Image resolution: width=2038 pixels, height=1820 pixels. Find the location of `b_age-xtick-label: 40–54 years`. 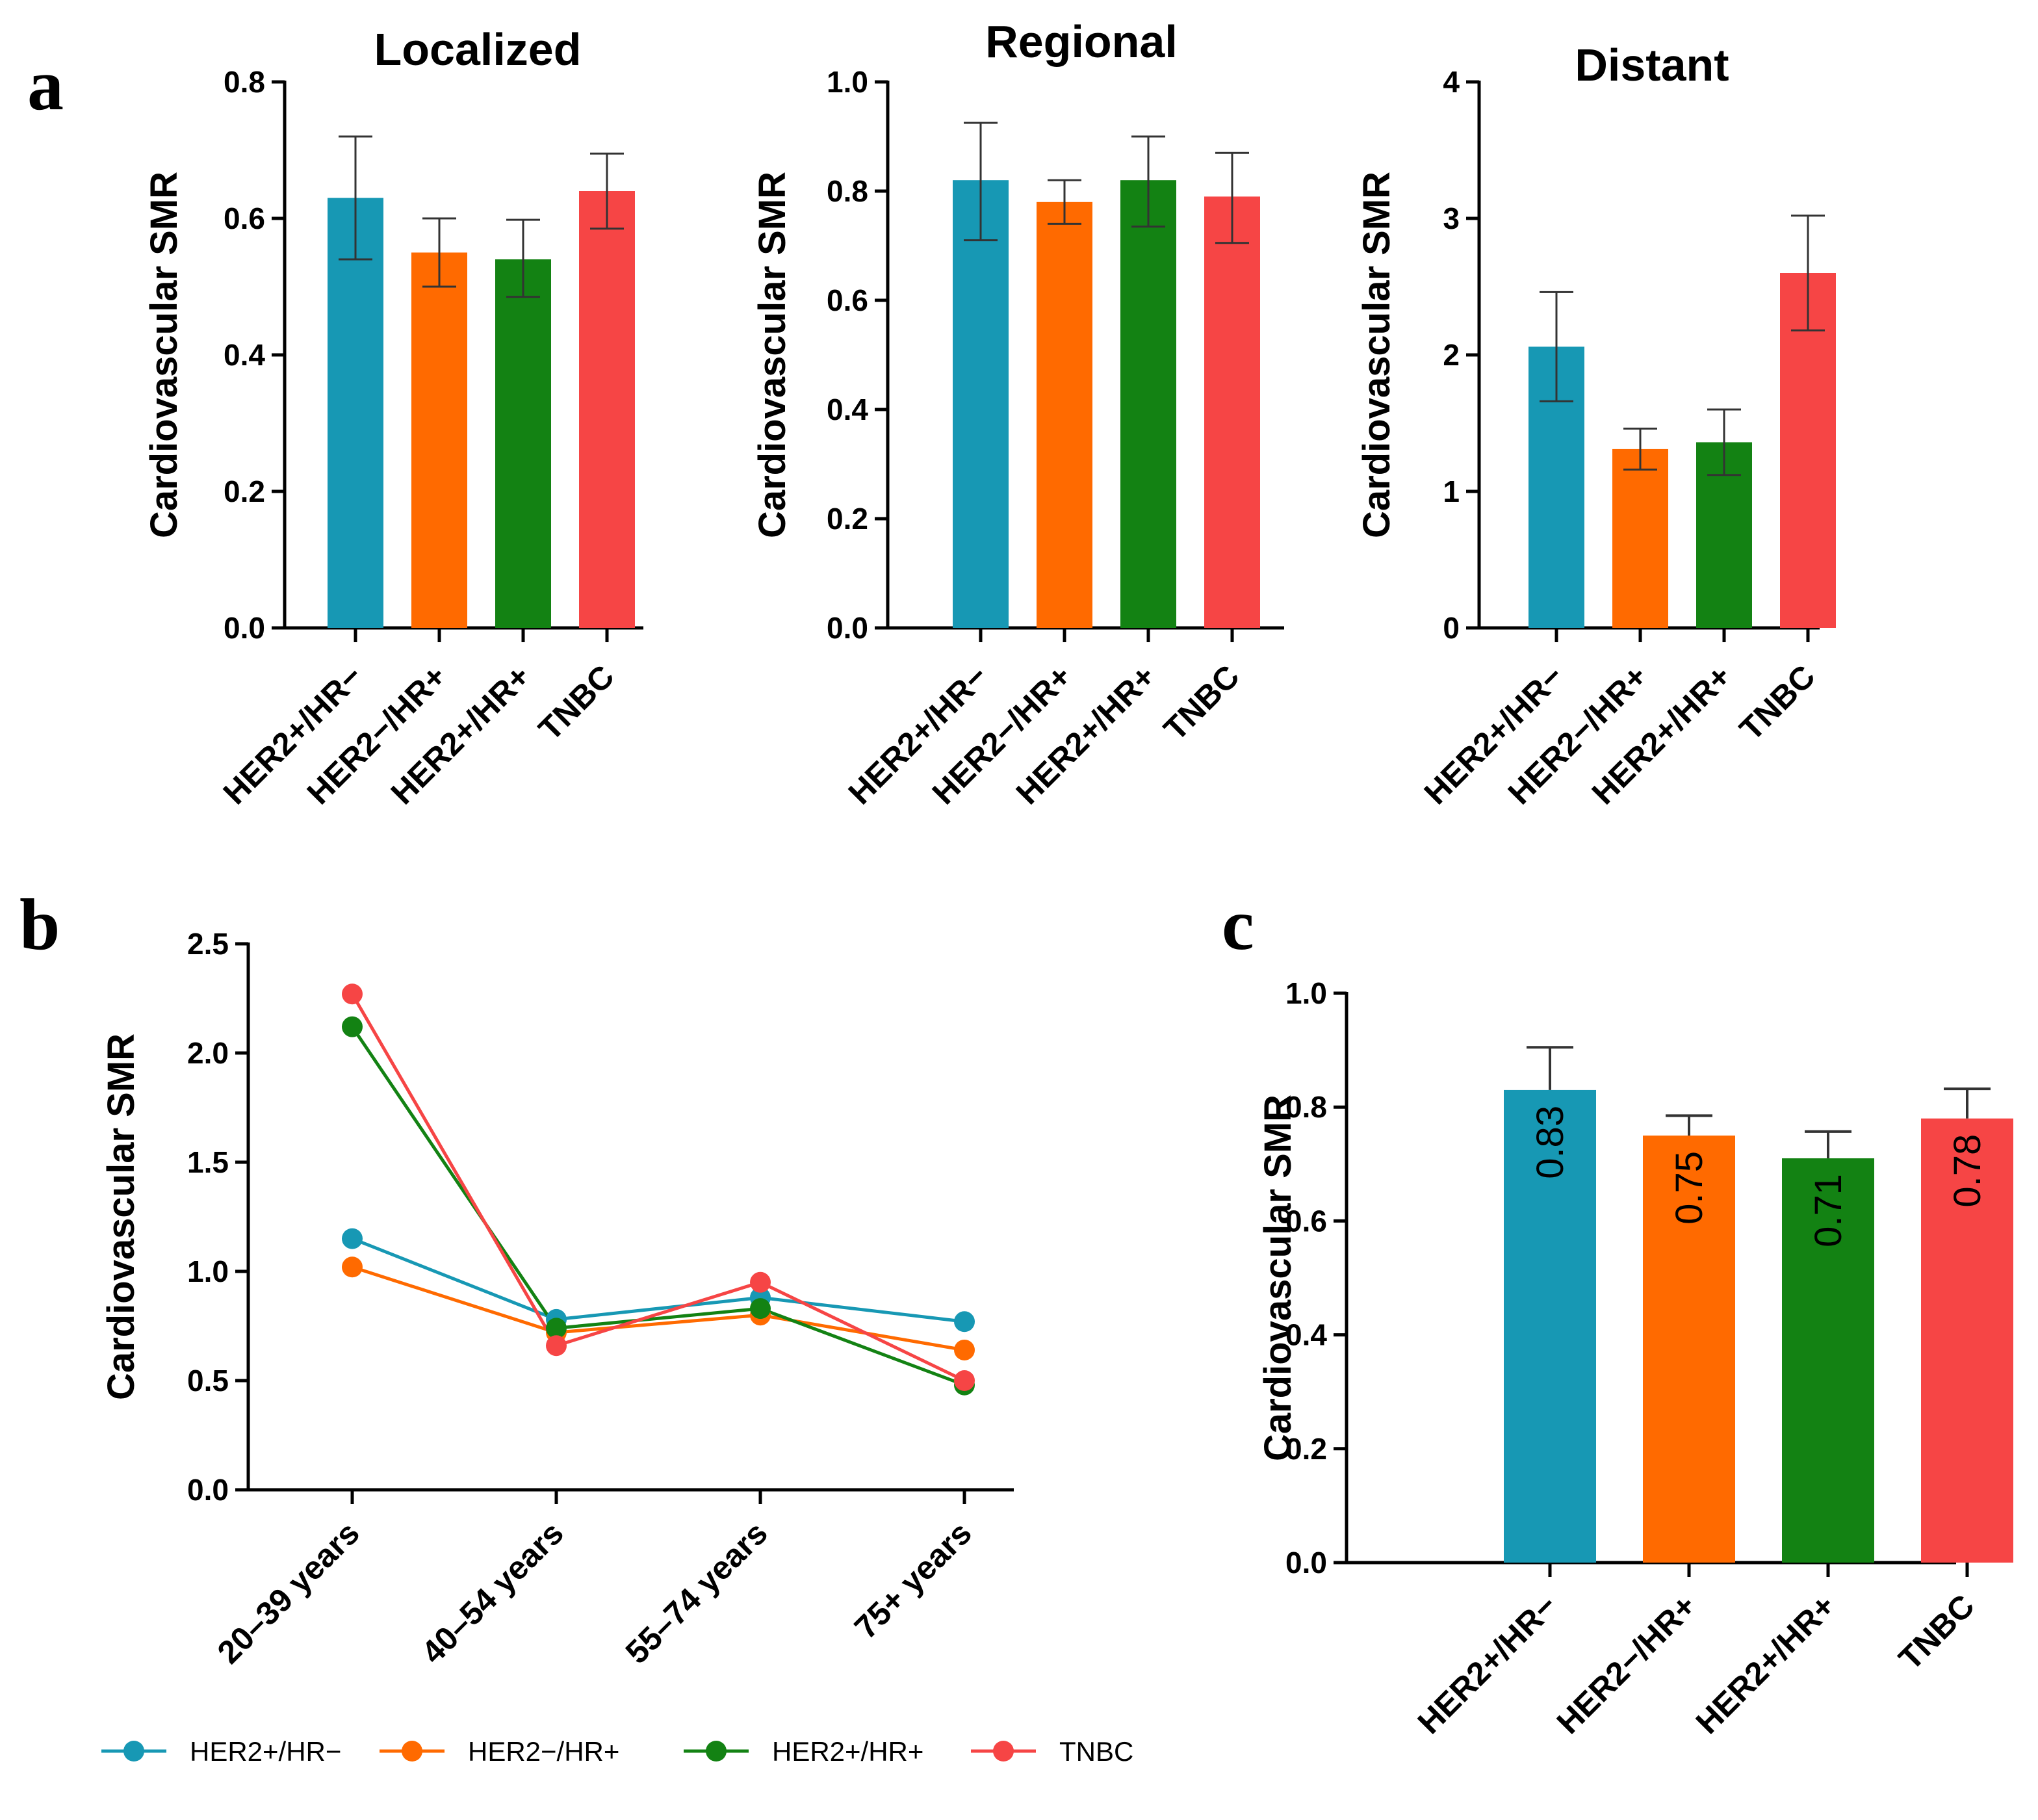

b_age-xtick-label: 40–54 years is located at coordinates (493, 1592).